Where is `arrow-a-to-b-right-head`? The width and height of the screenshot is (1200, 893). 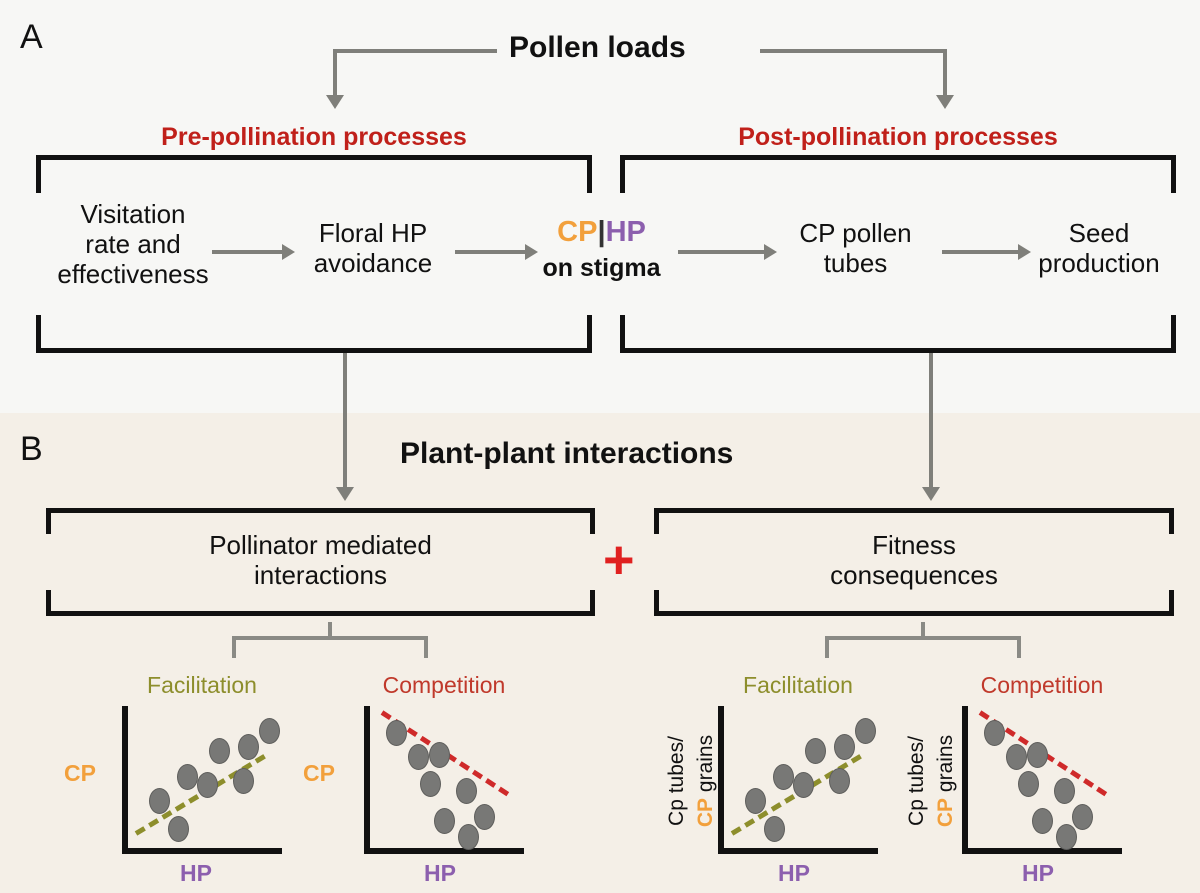 arrow-a-to-b-right-head is located at coordinates (931, 494).